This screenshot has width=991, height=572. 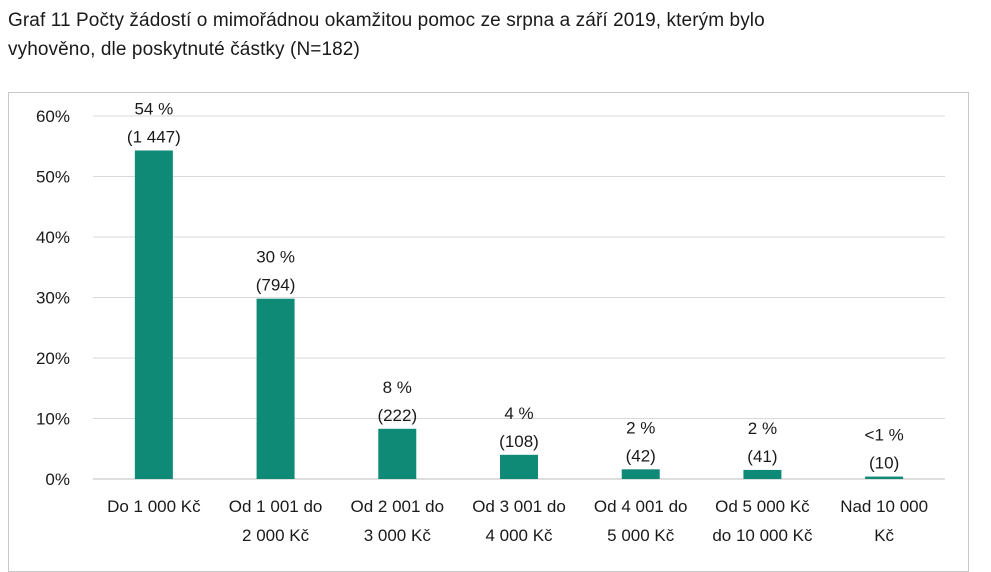 I want to click on data-label: 8 %, so click(x=397, y=387).